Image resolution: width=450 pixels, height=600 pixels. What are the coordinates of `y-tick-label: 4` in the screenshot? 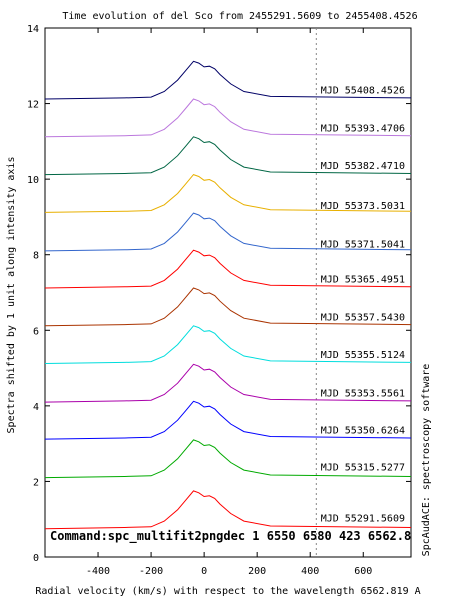 It's located at (36, 407).